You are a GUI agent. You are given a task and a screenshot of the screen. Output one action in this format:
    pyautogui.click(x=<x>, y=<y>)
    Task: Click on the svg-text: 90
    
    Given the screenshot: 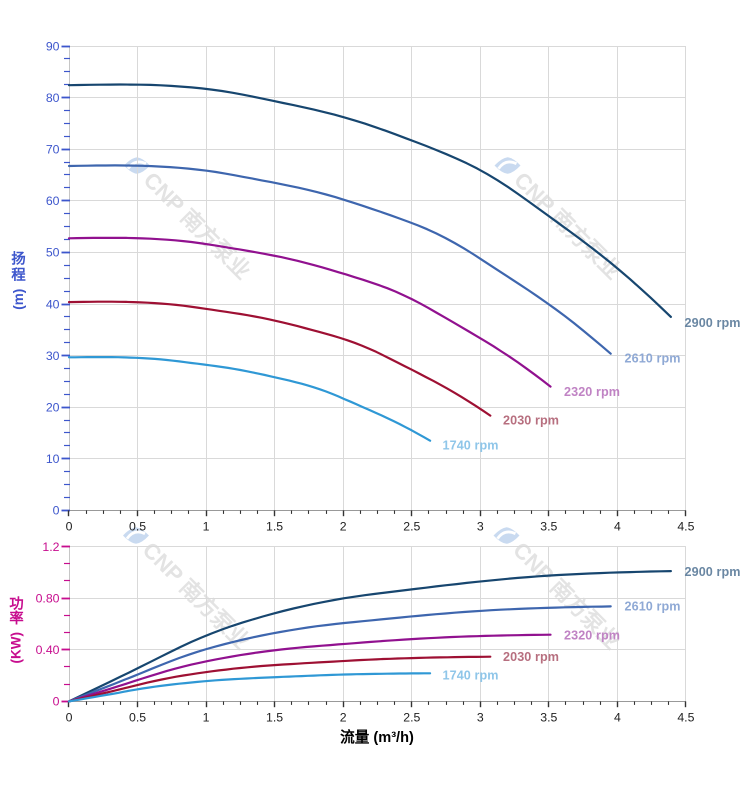 What is the action you would take?
    pyautogui.click(x=53, y=46)
    